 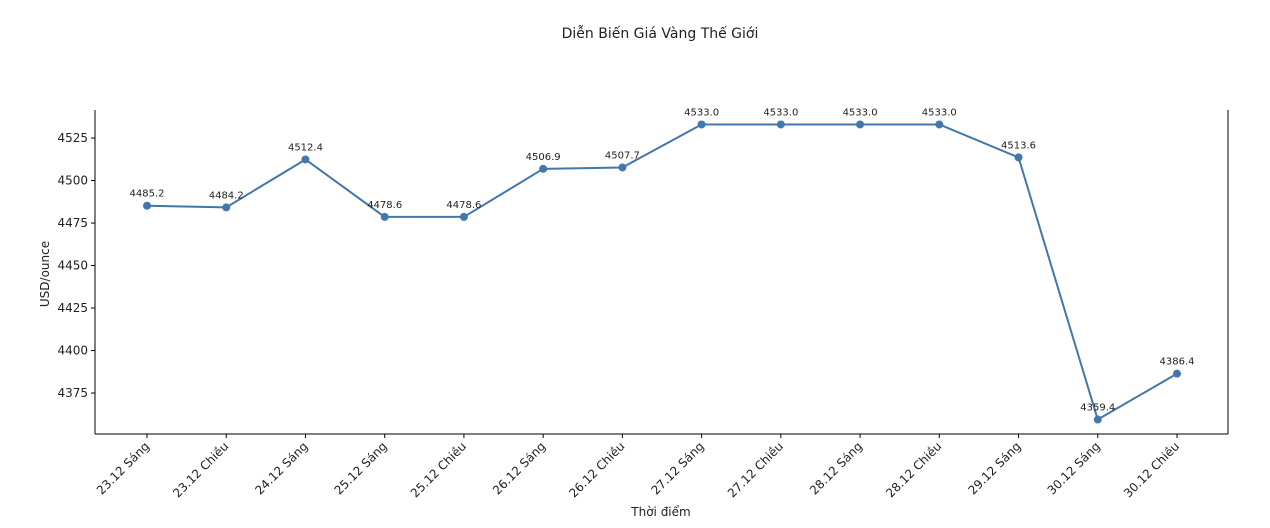 What do you see at coordinates (72, 138) in the screenshot?
I see `y-tick-label: 4525` at bounding box center [72, 138].